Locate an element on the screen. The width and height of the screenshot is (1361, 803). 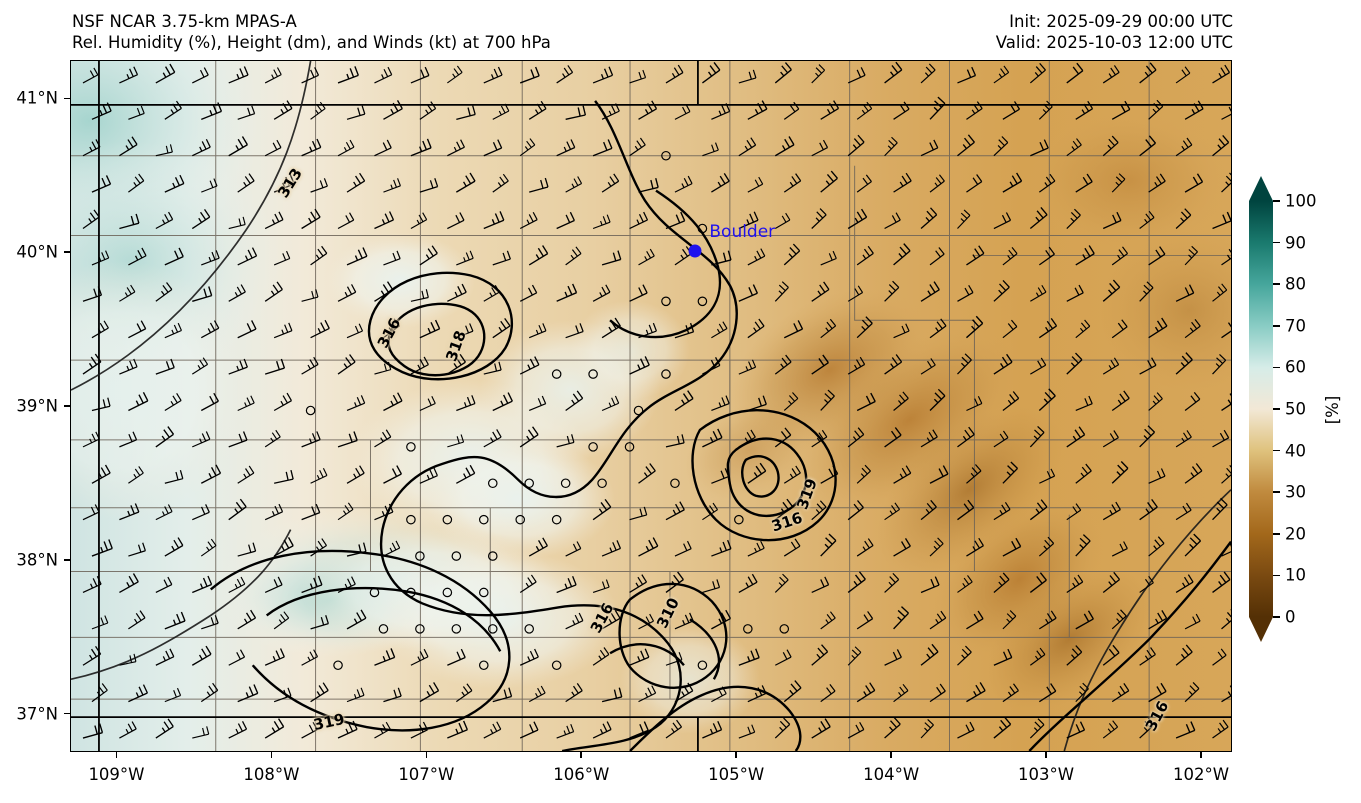
x-tick-label: 109°W is located at coordinates (116, 774).